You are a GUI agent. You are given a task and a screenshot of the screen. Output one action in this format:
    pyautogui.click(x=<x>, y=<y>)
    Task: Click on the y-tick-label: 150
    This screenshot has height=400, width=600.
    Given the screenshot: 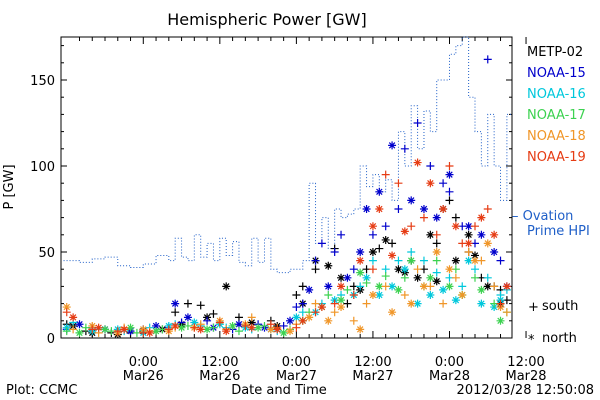 What is the action you would take?
    pyautogui.click(x=42, y=81)
    